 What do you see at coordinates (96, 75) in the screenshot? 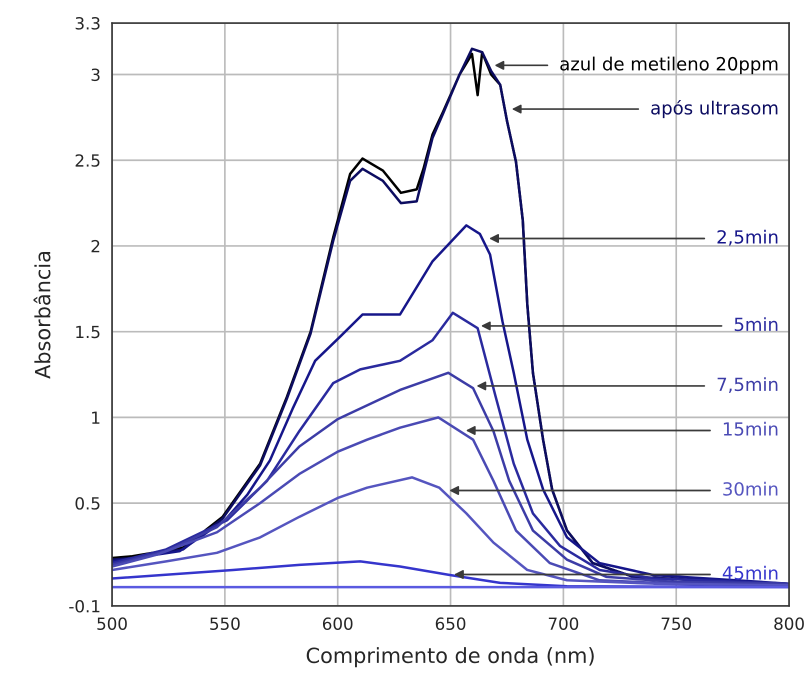
I see `y-tick-label: 3` at bounding box center [96, 75].